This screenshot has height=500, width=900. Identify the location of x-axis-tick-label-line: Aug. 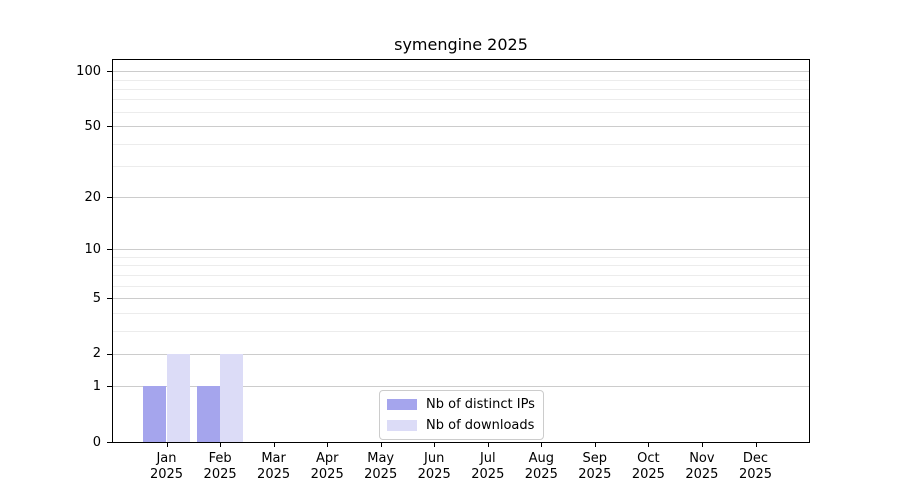
(541, 458).